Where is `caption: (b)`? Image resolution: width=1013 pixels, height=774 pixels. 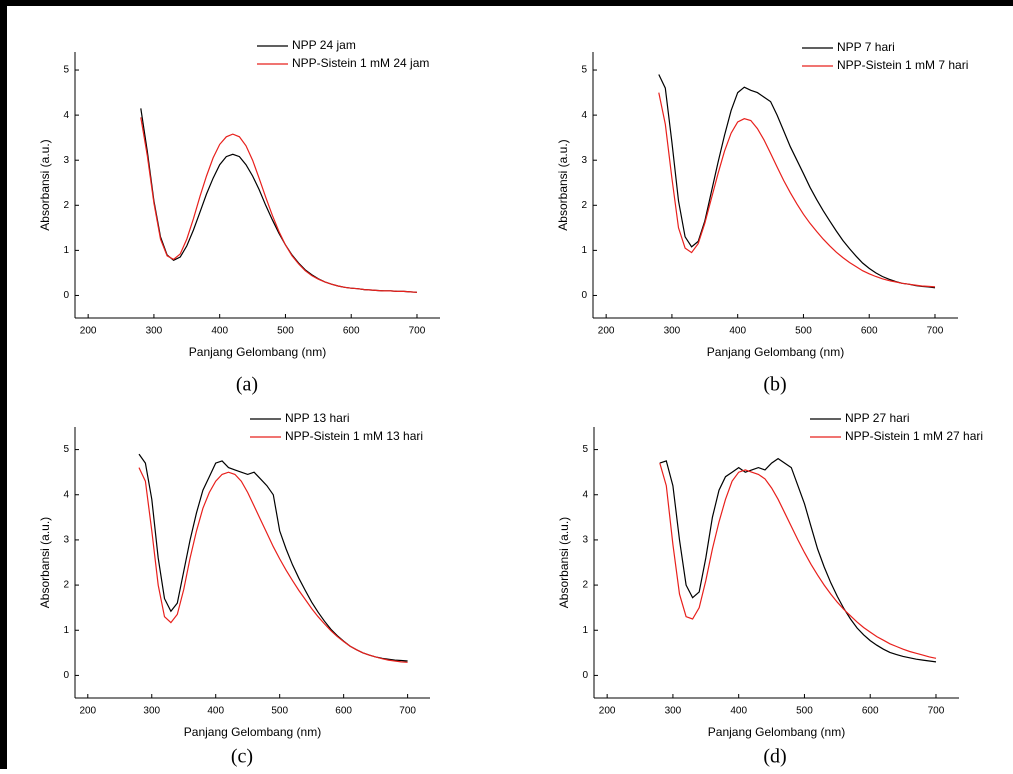
caption: (b) is located at coordinates (774, 385).